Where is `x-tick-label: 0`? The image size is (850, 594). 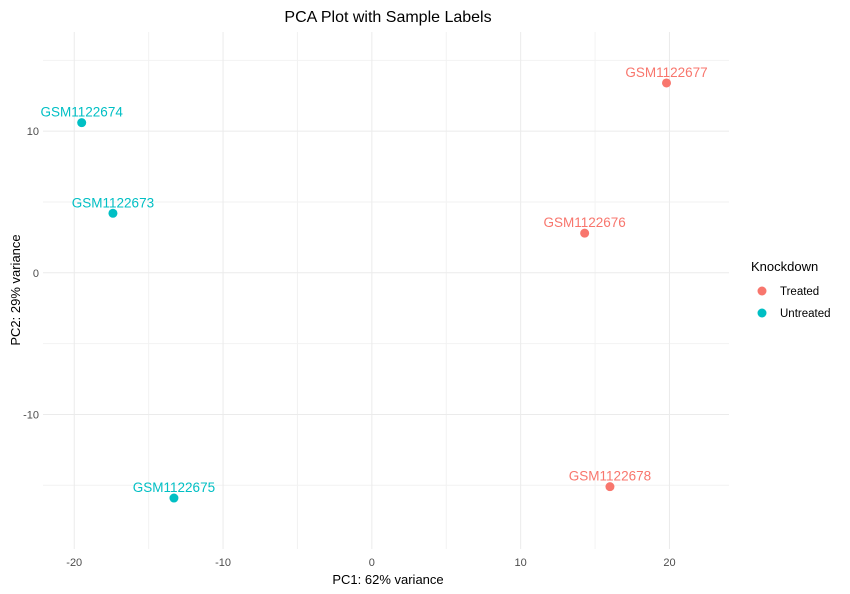 x-tick-label: 0 is located at coordinates (372, 563).